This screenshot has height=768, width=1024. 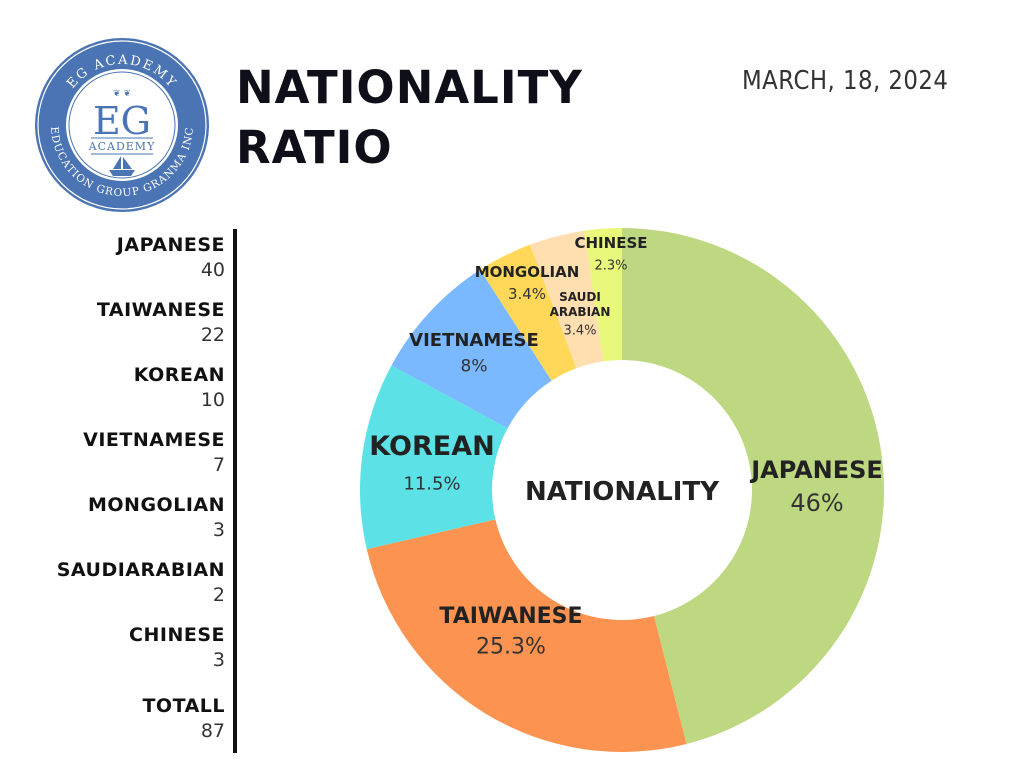 I want to click on legend-item-count: 10, so click(x=212, y=400).